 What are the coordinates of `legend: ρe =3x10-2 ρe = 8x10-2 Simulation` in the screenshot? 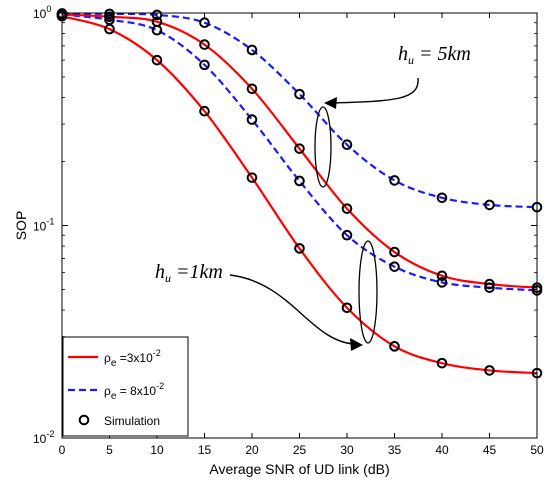 It's located at (125, 386).